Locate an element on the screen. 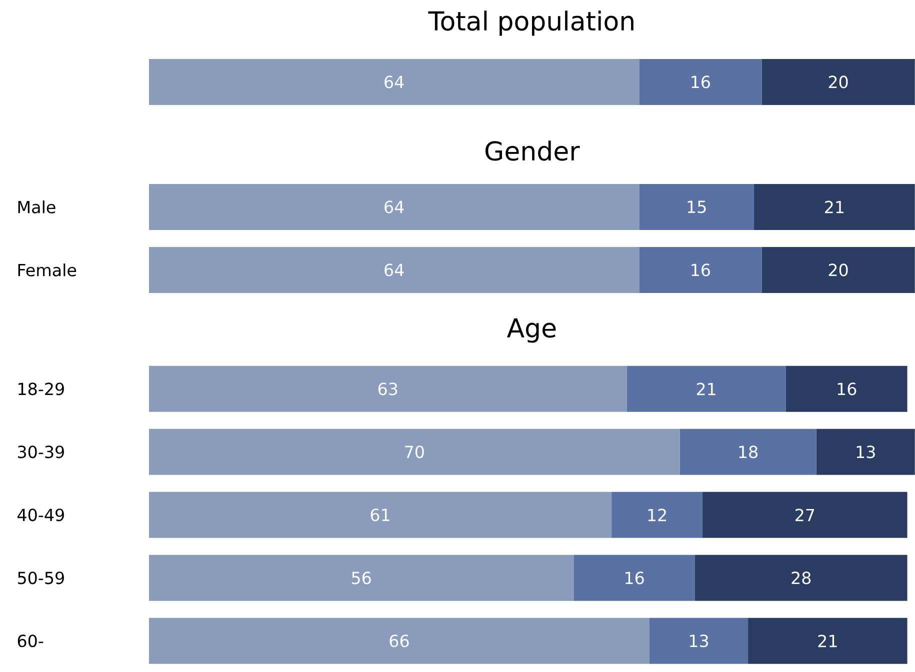 This screenshot has width=915, height=672. data-label: 66 is located at coordinates (399, 640).